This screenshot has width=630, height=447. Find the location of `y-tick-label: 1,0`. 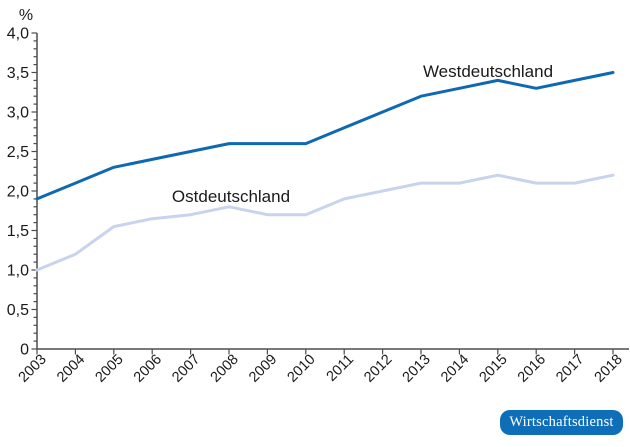

y-tick-label: 1,0 is located at coordinates (18, 271).